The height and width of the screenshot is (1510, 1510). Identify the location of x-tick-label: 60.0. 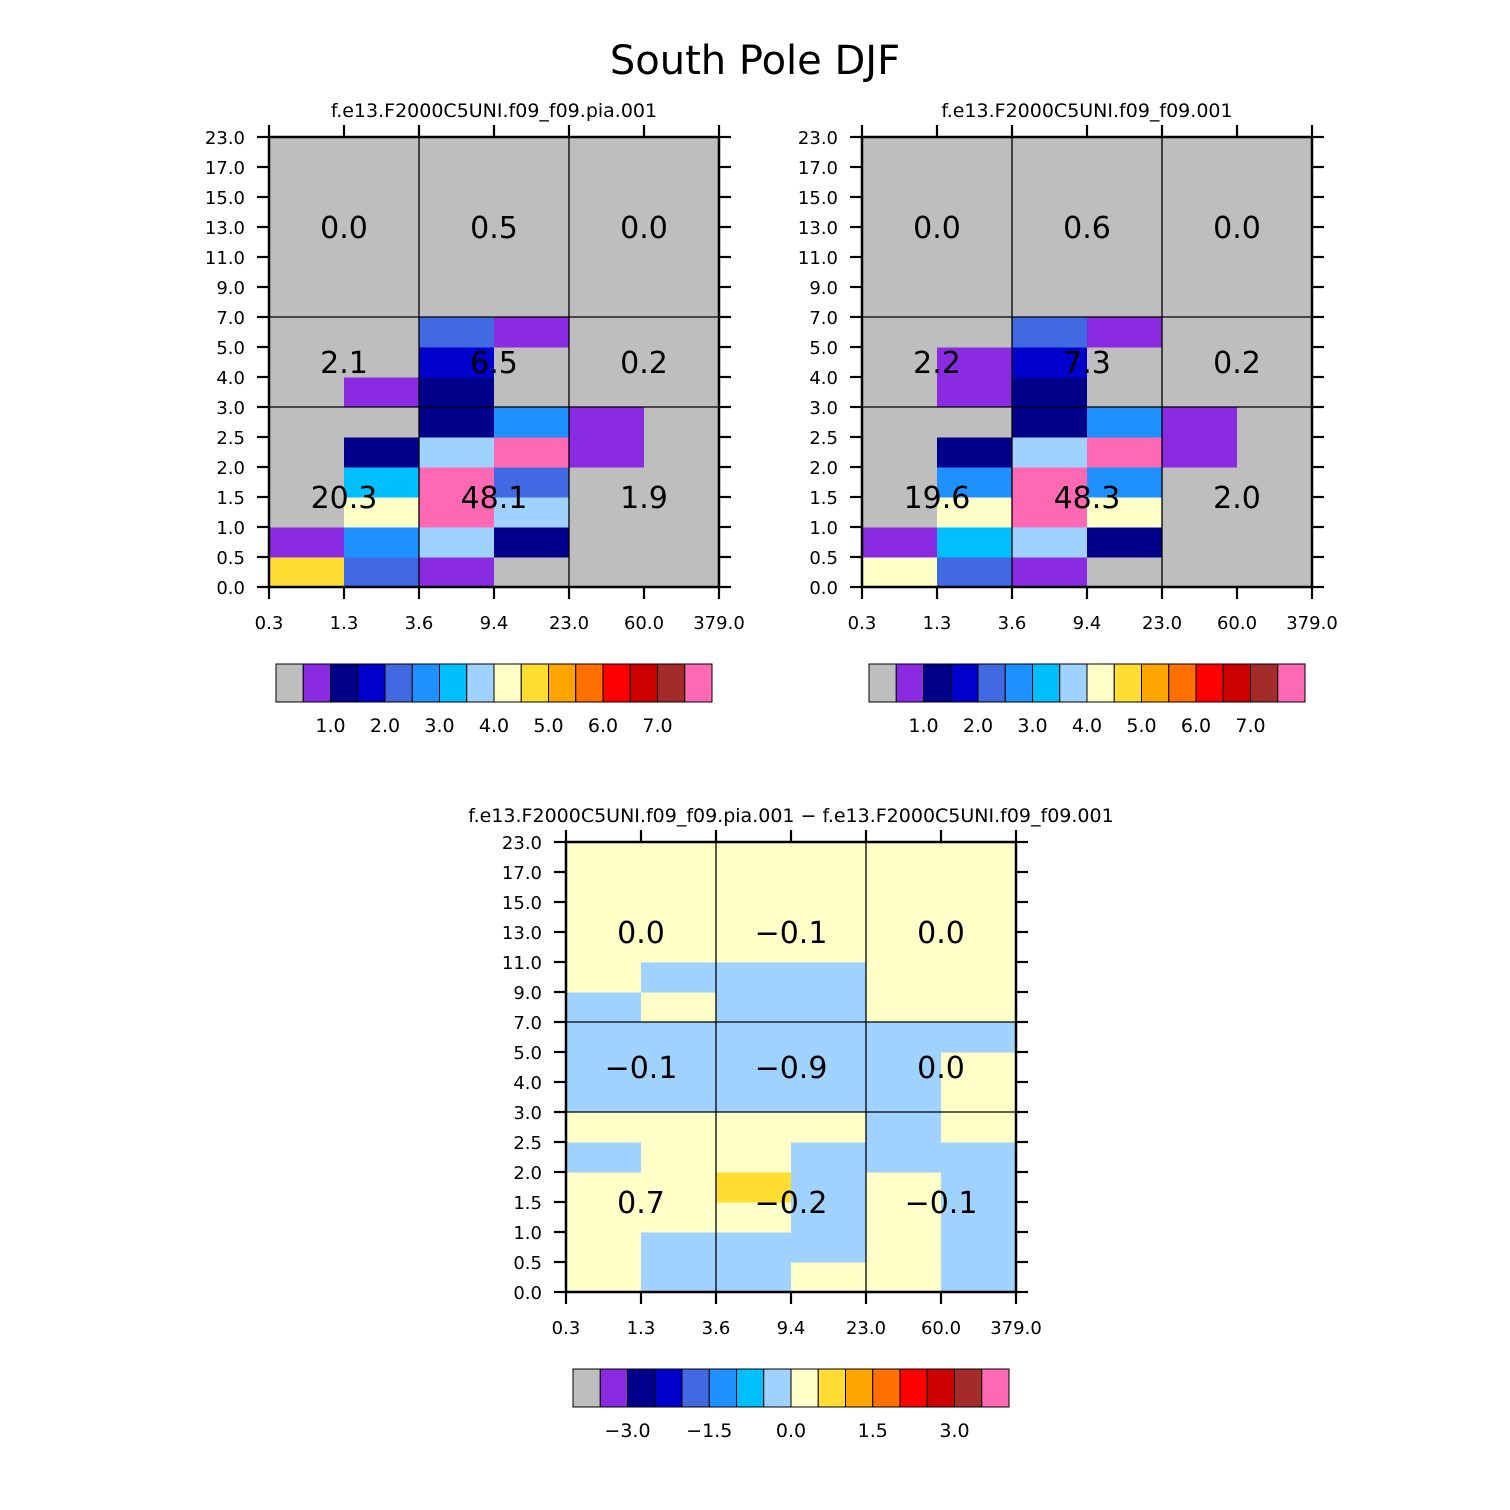
(941, 1328).